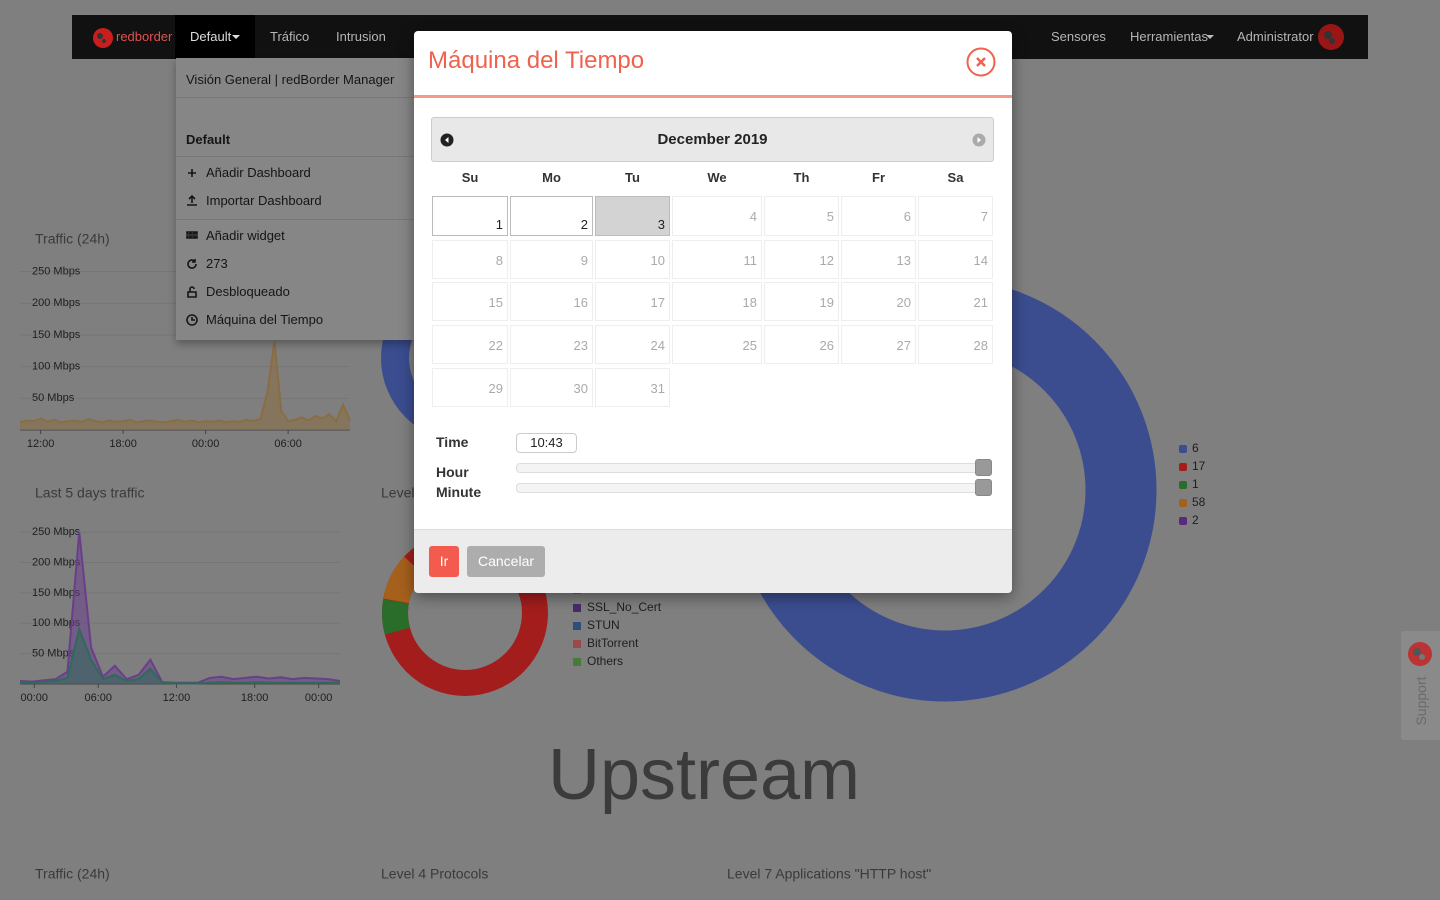 The image size is (1440, 900). What do you see at coordinates (551, 301) in the screenshot?
I see `day-cell: 16` at bounding box center [551, 301].